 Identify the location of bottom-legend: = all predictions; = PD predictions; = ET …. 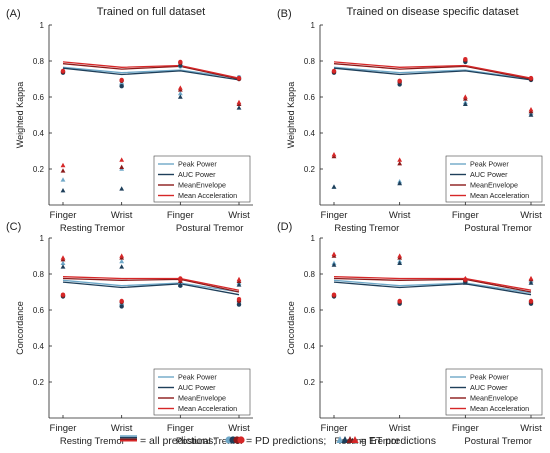
(278, 441).